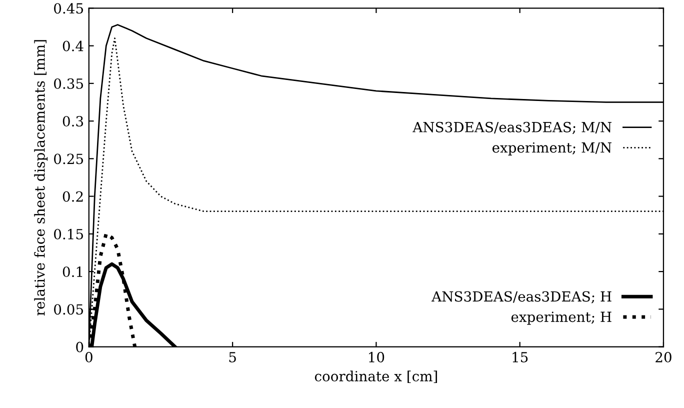 The width and height of the screenshot is (684, 408). Describe the element at coordinates (664, 357) in the screenshot. I see `x-tick-label: 20` at that location.